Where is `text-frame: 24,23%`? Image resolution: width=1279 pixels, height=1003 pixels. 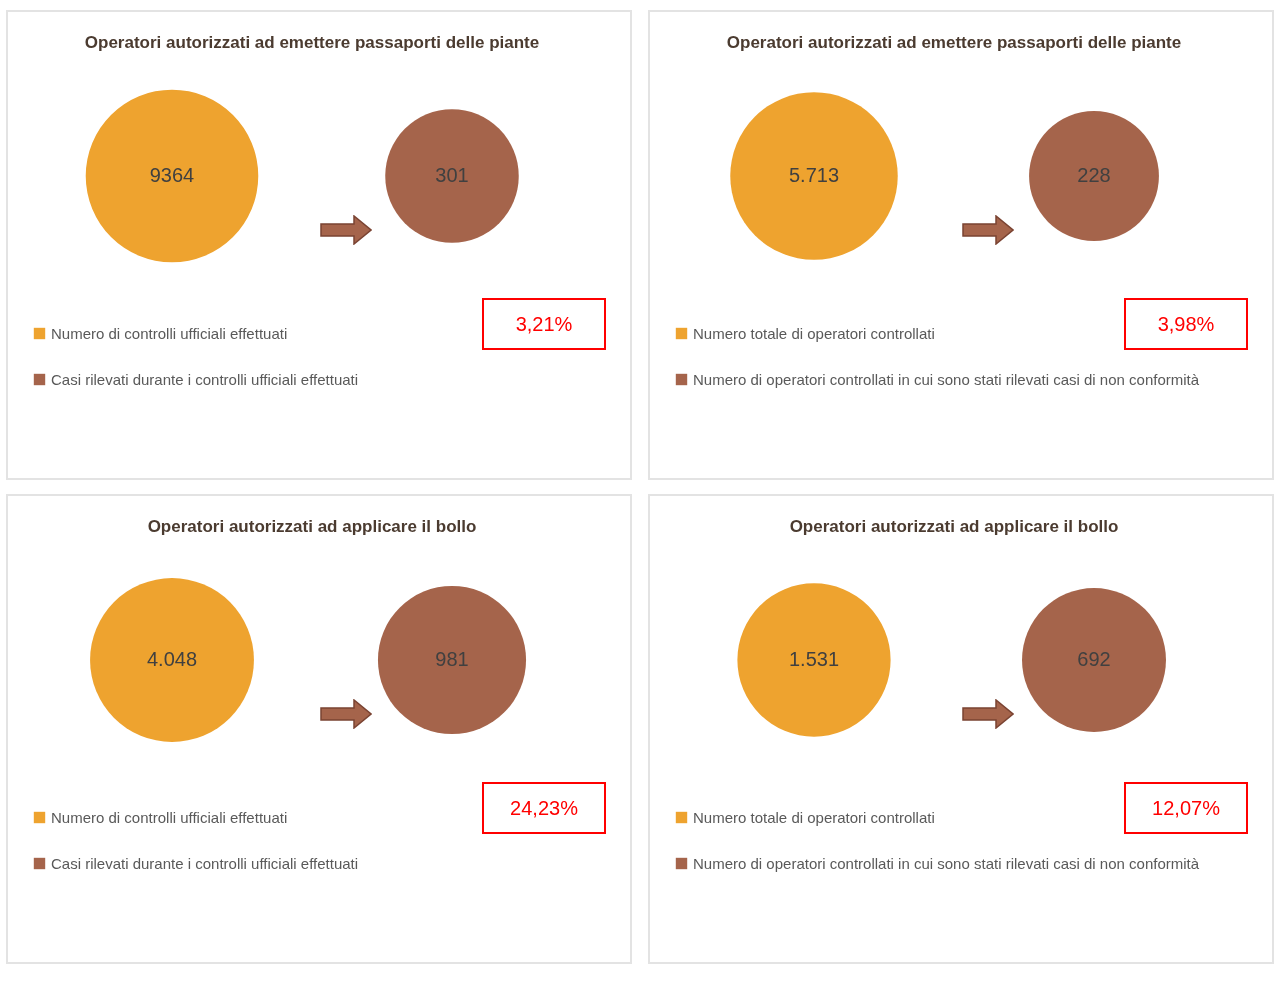
text-frame: 24,23% is located at coordinates (544, 808).